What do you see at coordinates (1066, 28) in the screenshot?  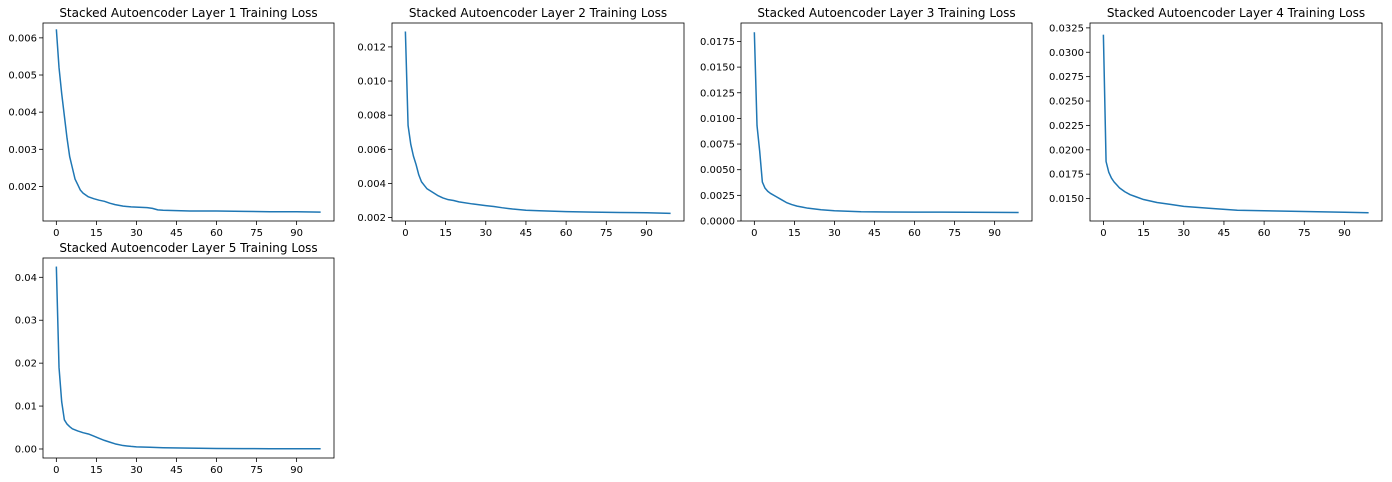 I see `y-tick-label: 0.0325` at bounding box center [1066, 28].